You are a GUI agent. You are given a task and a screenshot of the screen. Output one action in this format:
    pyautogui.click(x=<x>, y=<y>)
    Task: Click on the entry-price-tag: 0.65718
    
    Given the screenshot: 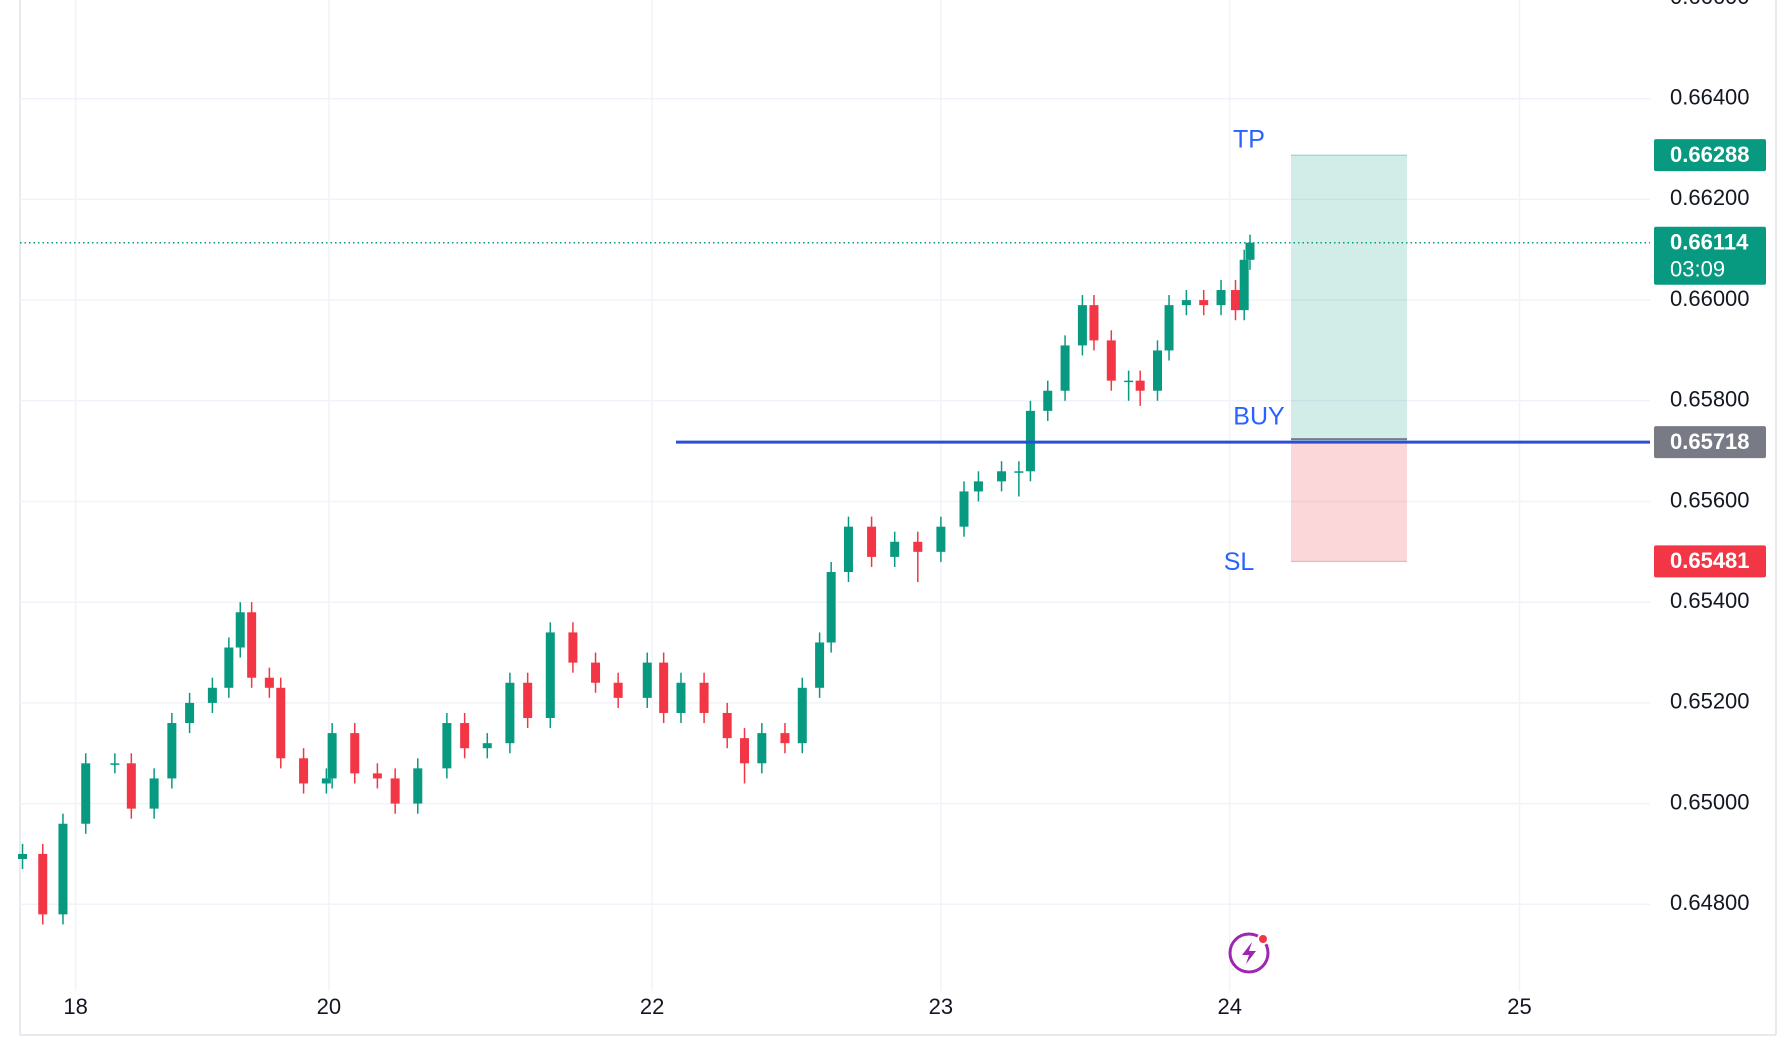 What is the action you would take?
    pyautogui.click(x=1710, y=441)
    